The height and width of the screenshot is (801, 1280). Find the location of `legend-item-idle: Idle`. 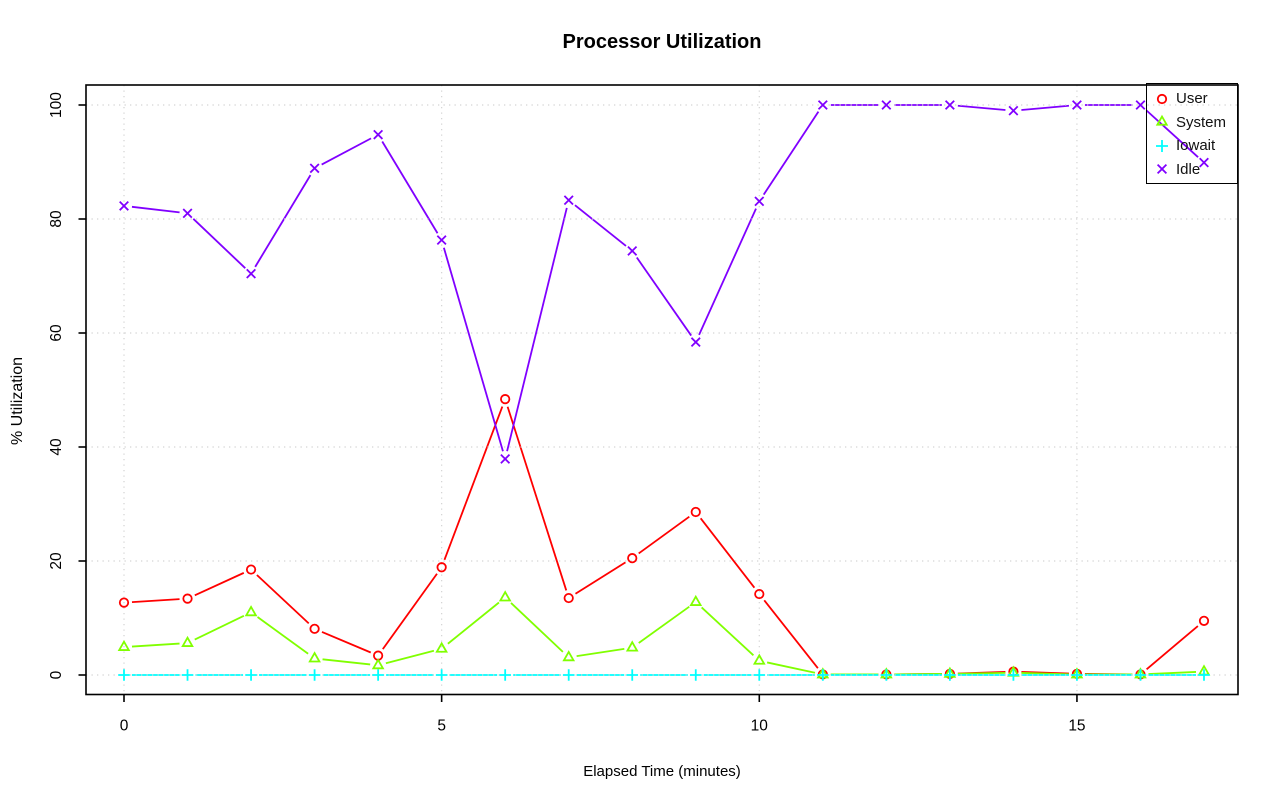

legend-item-idle: Idle is located at coordinates (1195, 170).